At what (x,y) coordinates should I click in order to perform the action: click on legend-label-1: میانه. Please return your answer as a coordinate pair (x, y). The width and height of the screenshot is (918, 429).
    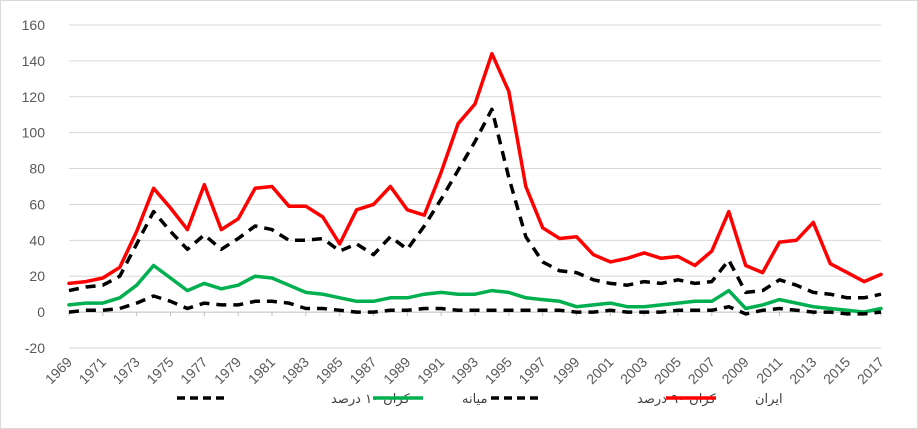
    Looking at the image, I should click on (474, 399).